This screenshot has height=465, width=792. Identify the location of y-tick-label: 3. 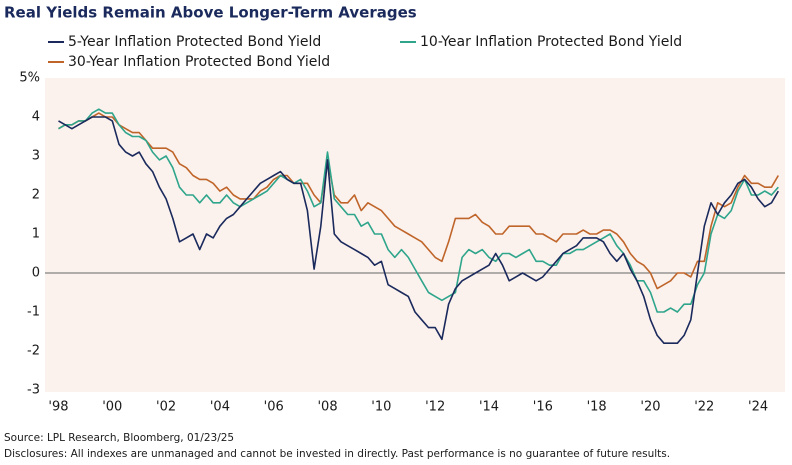
(36, 156).